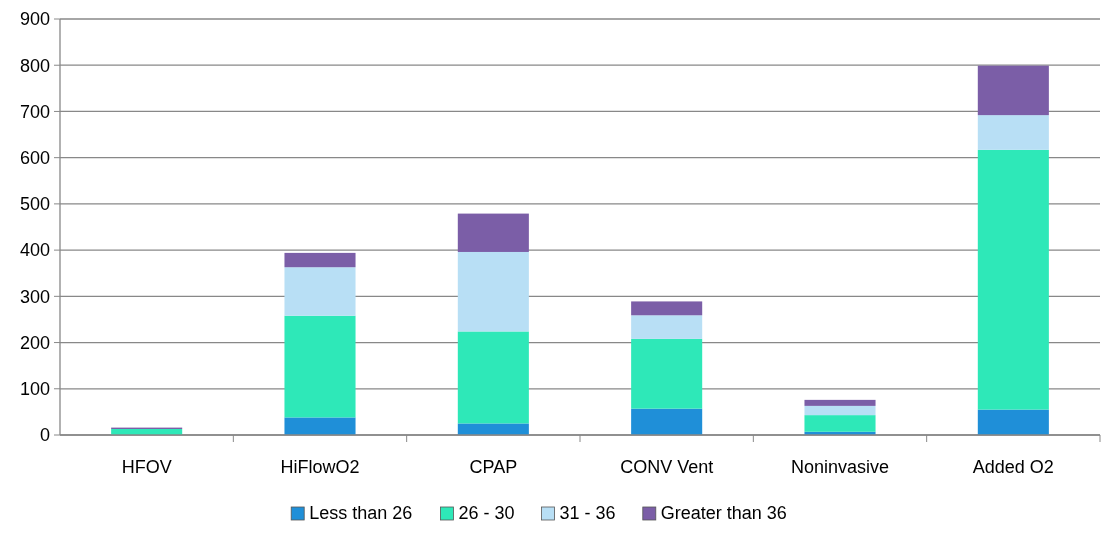 This screenshot has width=1112, height=543. What do you see at coordinates (34, 19) in the screenshot?
I see `y-tick-label: 900` at bounding box center [34, 19].